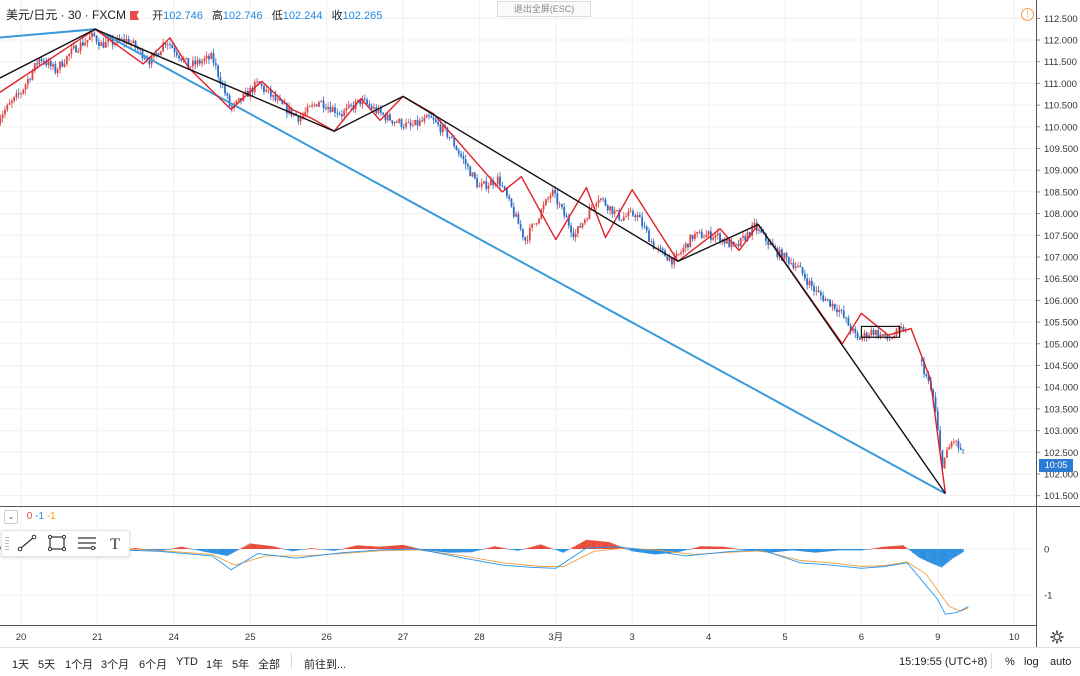  I want to click on rectangle-icon, so click(57, 543).